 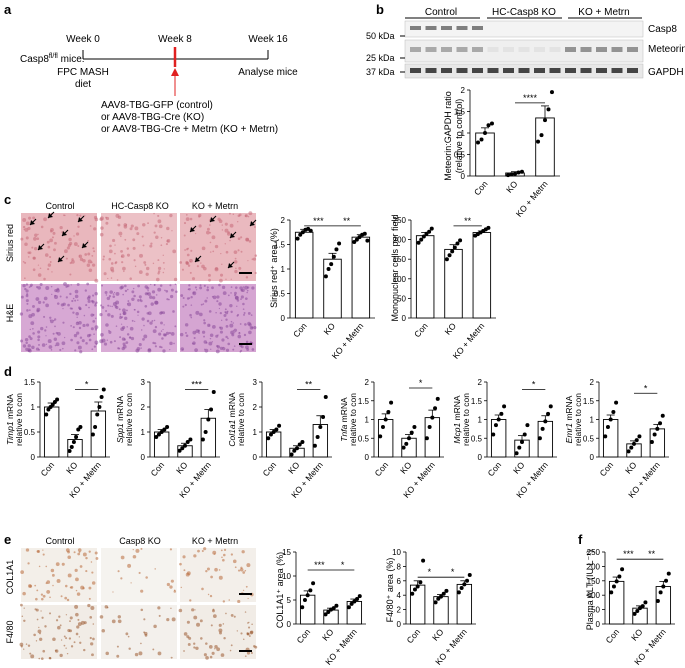 What do you see at coordinates (594, 566) in the screenshot?
I see `y-tick-label: 200` at bounding box center [594, 566].